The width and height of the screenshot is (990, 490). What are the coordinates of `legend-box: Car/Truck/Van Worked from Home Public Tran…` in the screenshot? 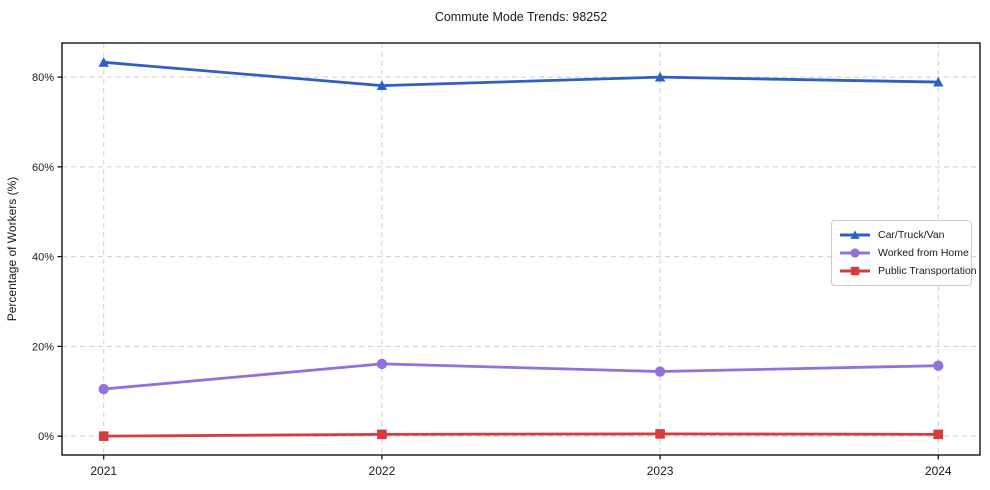 It's located at (904, 253).